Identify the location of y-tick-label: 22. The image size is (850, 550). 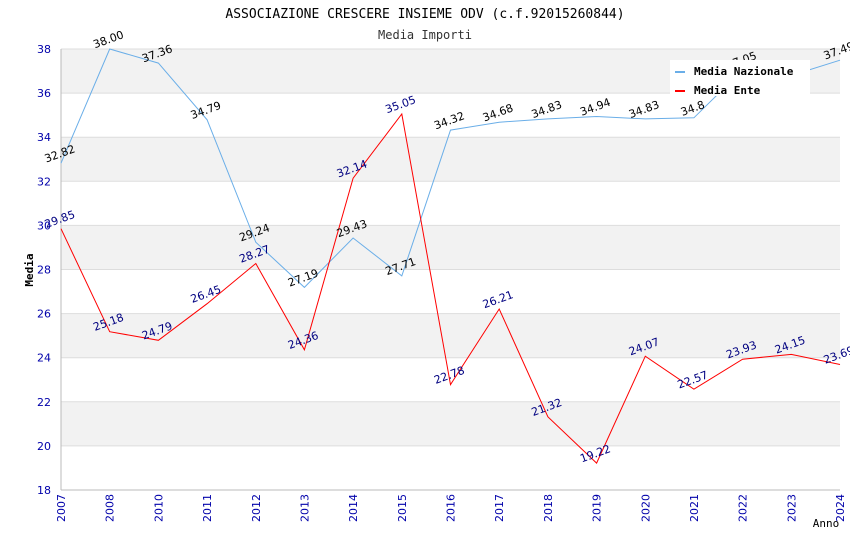
(44, 402).